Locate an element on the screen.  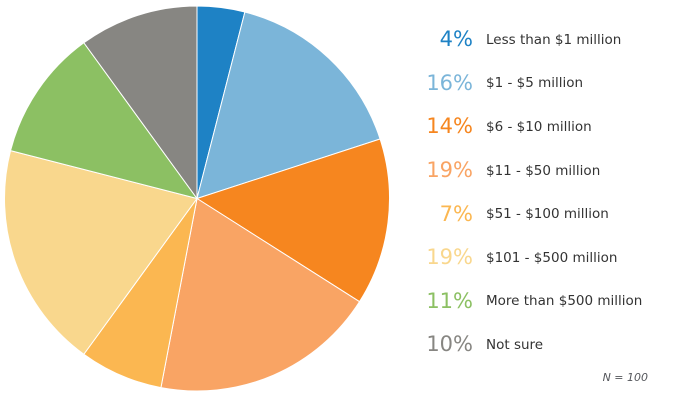
legend-percent: 16% is located at coordinates (449, 82).